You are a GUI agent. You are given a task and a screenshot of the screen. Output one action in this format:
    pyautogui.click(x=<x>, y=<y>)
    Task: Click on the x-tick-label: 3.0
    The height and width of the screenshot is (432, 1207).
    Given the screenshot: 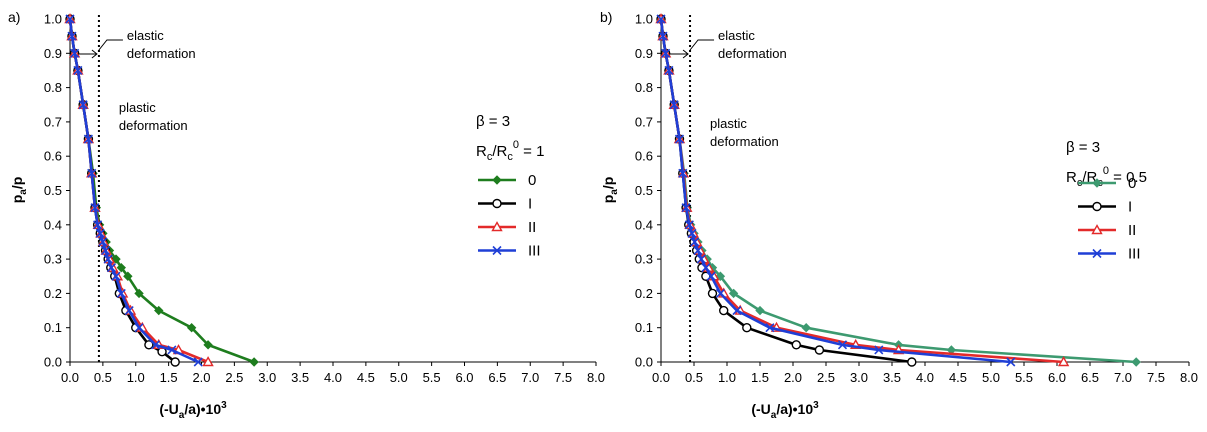 What is the action you would take?
    pyautogui.click(x=267, y=377)
    